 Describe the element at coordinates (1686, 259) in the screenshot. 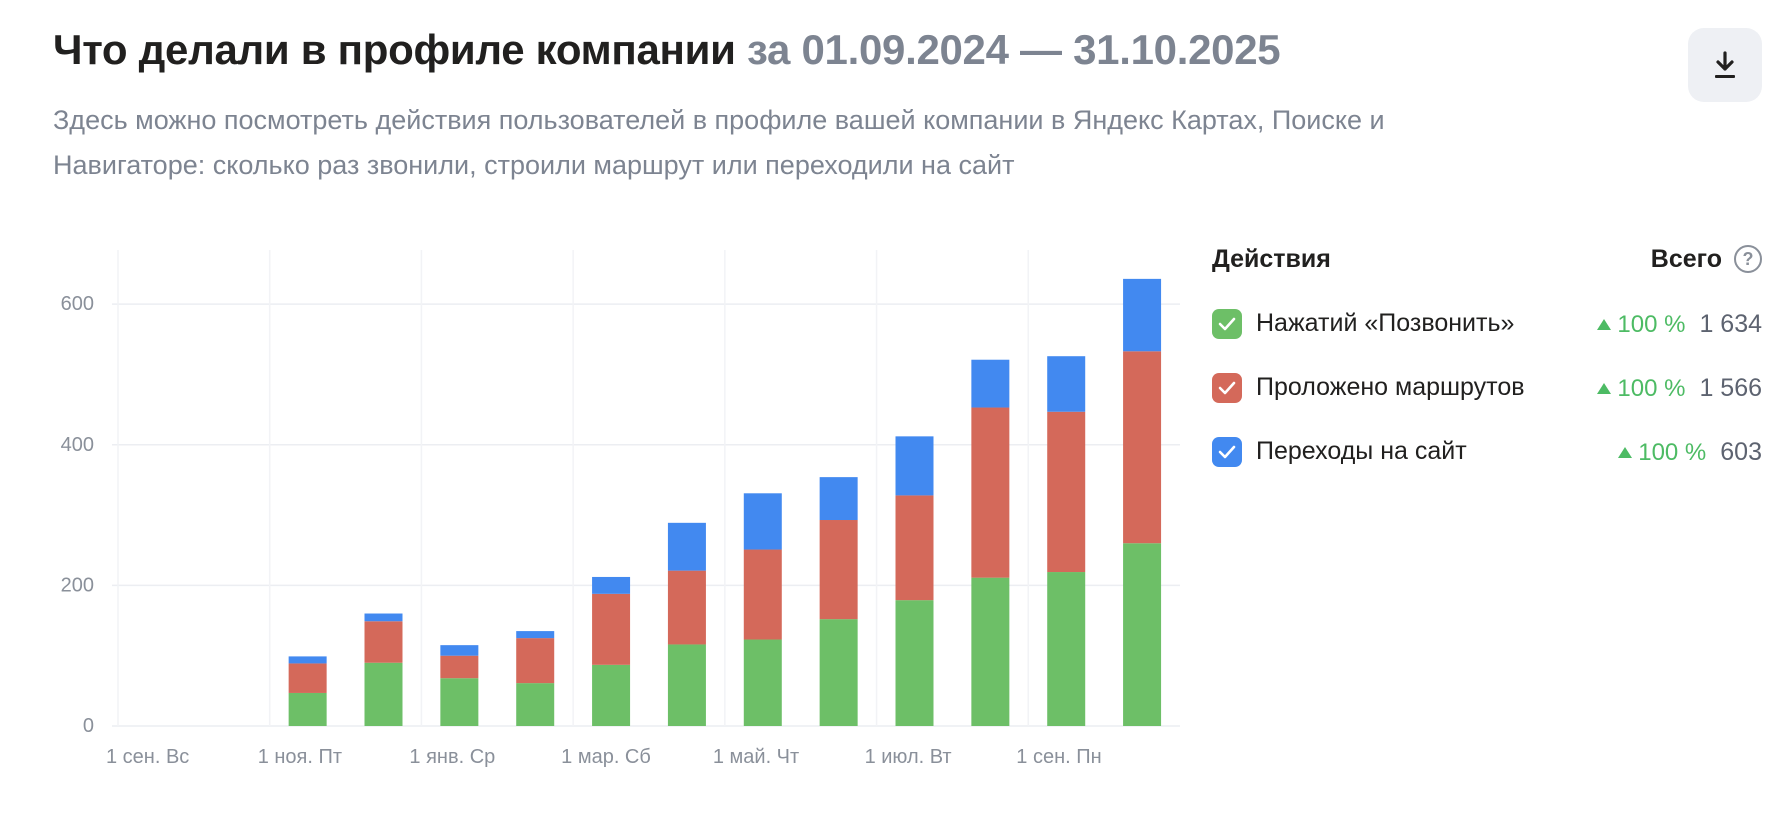

I see `legend-col-total: Всего` at that location.